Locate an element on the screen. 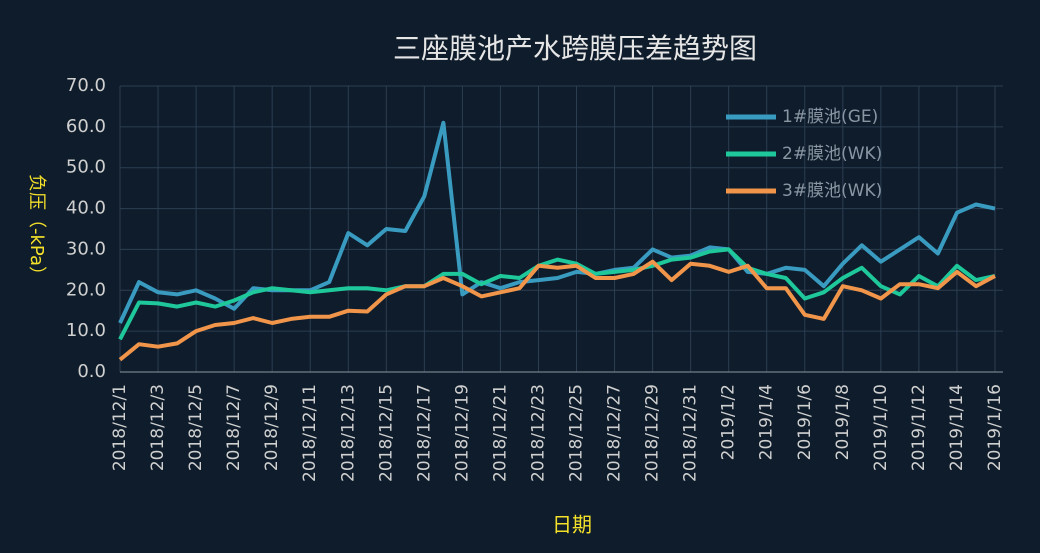 This screenshot has height=553, width=1040. y-tick-label: 0.0 is located at coordinates (91, 371).